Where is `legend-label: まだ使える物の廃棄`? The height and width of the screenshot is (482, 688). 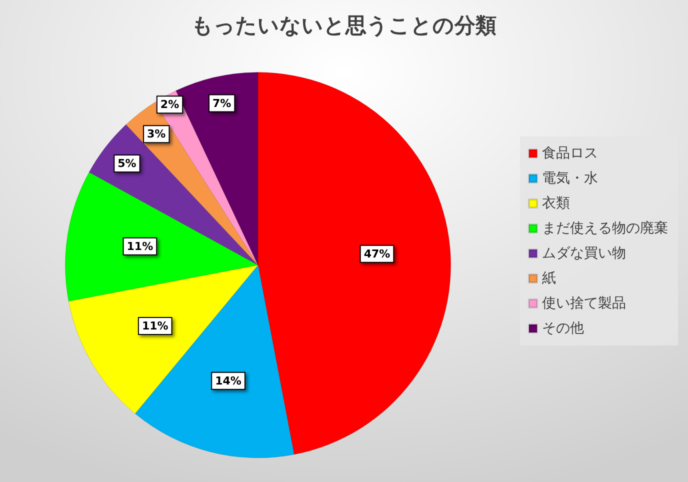
legend-label: まだ使える物の廃棄 is located at coordinates (605, 228).